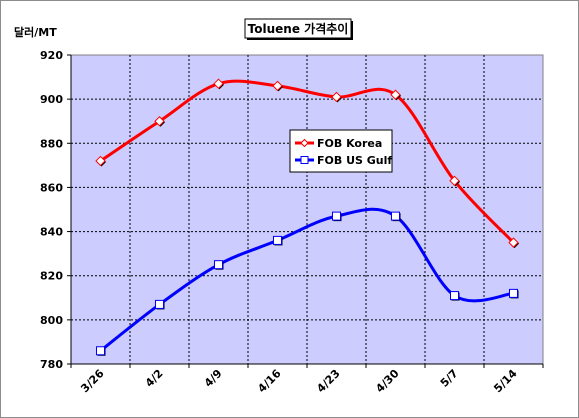 This screenshot has width=579, height=418. I want to click on x-tick-label: 5/14, so click(505, 381).